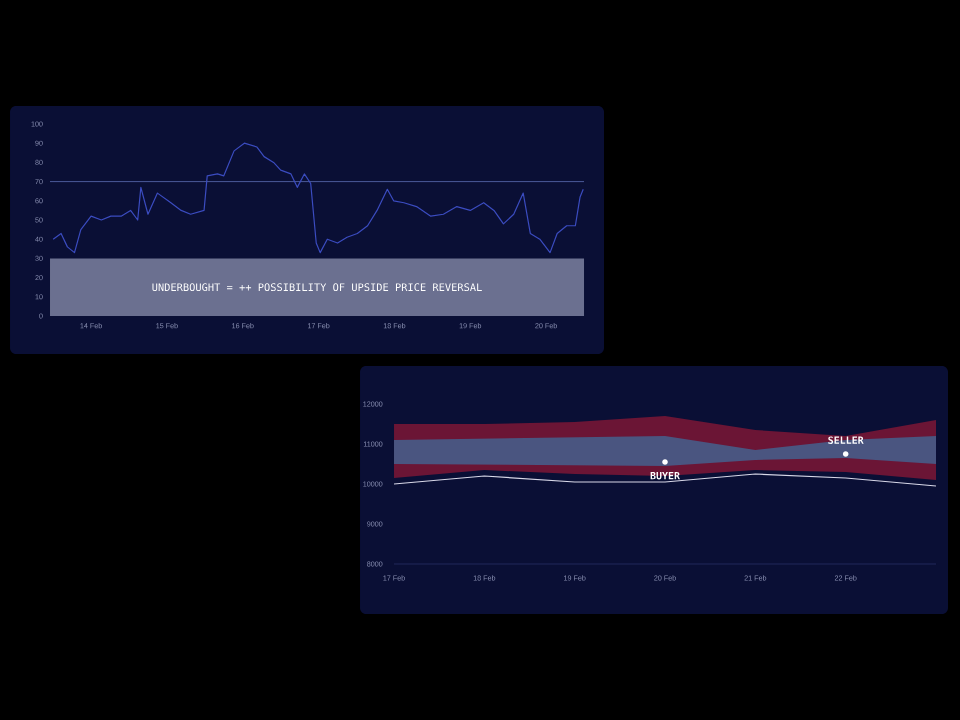 This screenshot has width=960, height=720. Describe the element at coordinates (665, 480) in the screenshot. I see `line-series` at that location.